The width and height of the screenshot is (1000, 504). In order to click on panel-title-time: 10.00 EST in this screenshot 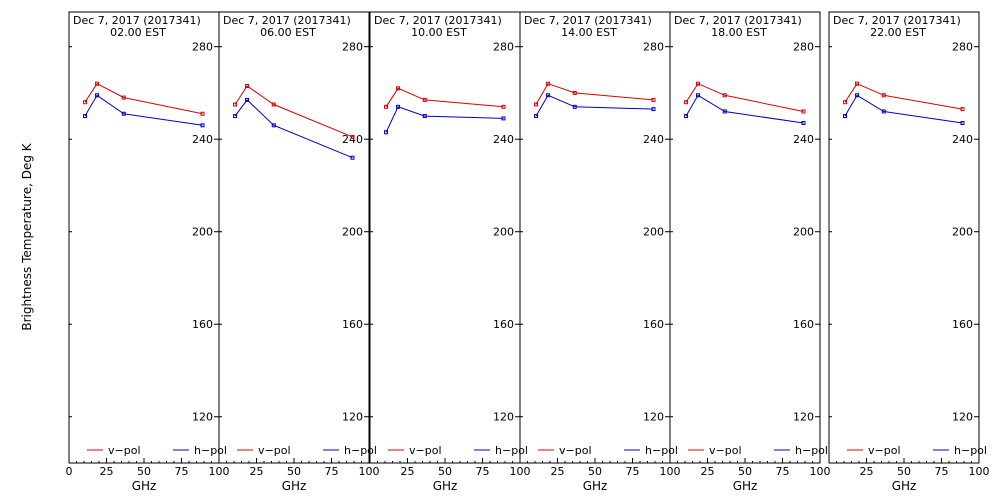, I will do `click(439, 32)`.